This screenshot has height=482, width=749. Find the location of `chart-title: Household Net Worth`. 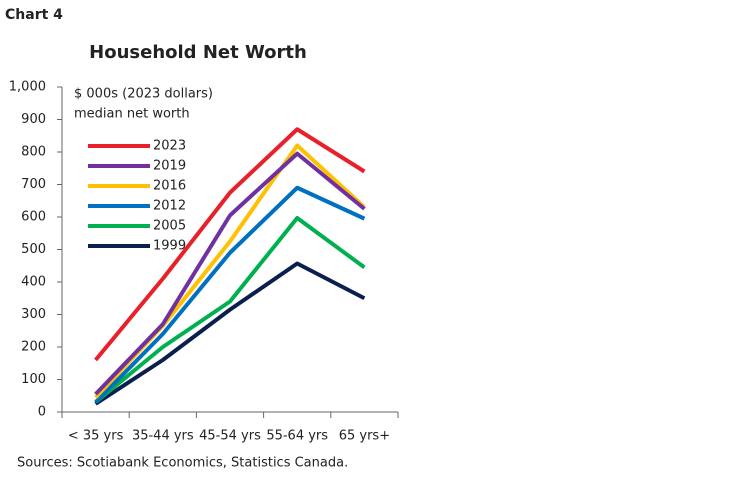

chart-title: Household Net Worth is located at coordinates (198, 52).